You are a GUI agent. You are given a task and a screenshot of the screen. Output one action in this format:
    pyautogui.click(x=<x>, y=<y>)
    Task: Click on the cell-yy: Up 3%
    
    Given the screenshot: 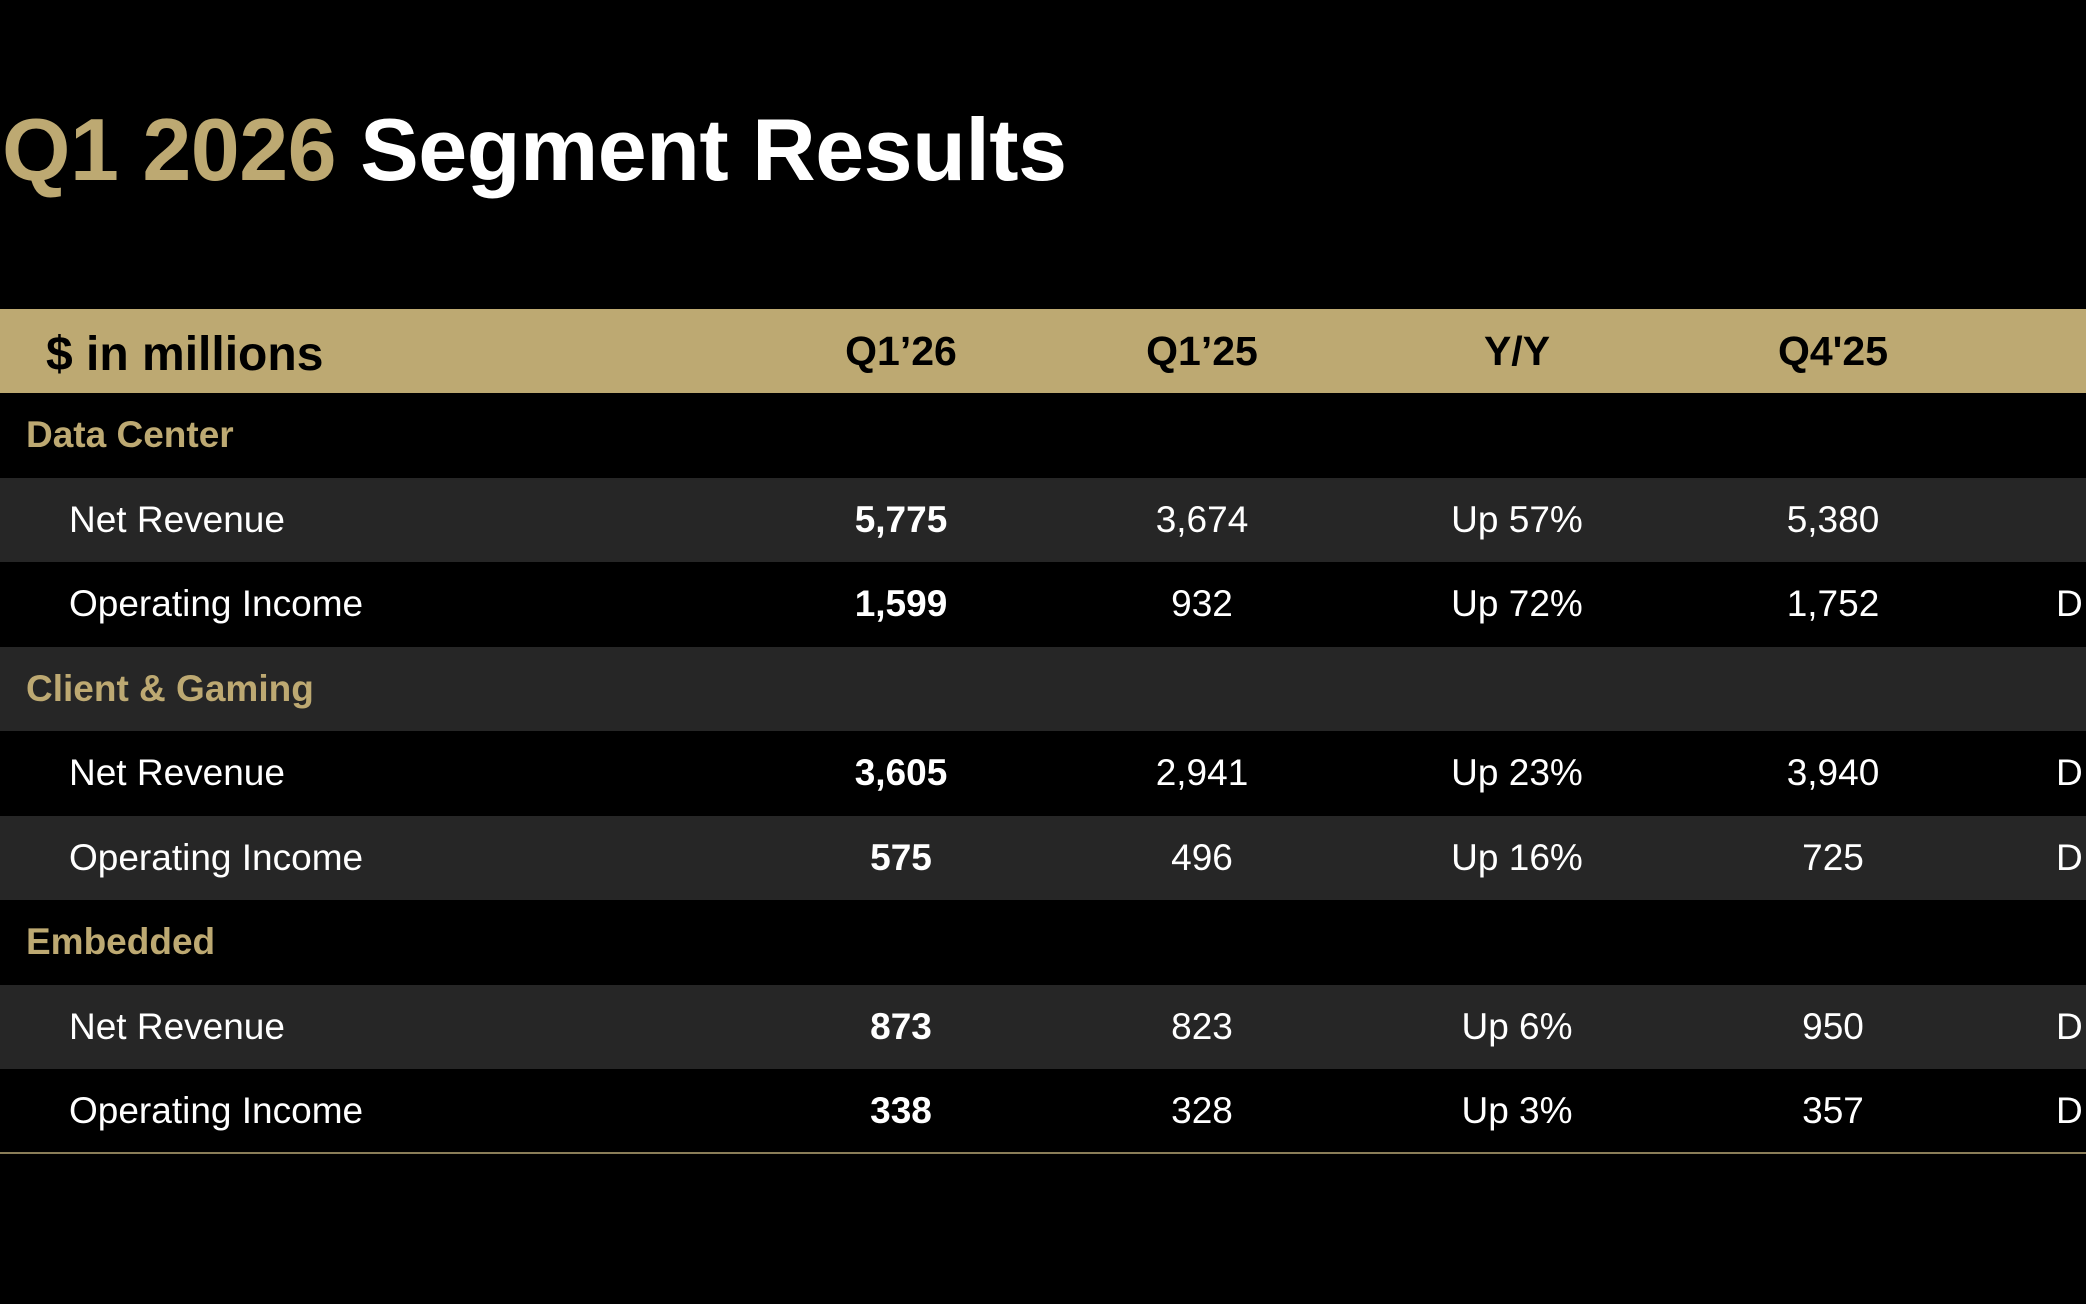 What is the action you would take?
    pyautogui.click(x=1517, y=1111)
    